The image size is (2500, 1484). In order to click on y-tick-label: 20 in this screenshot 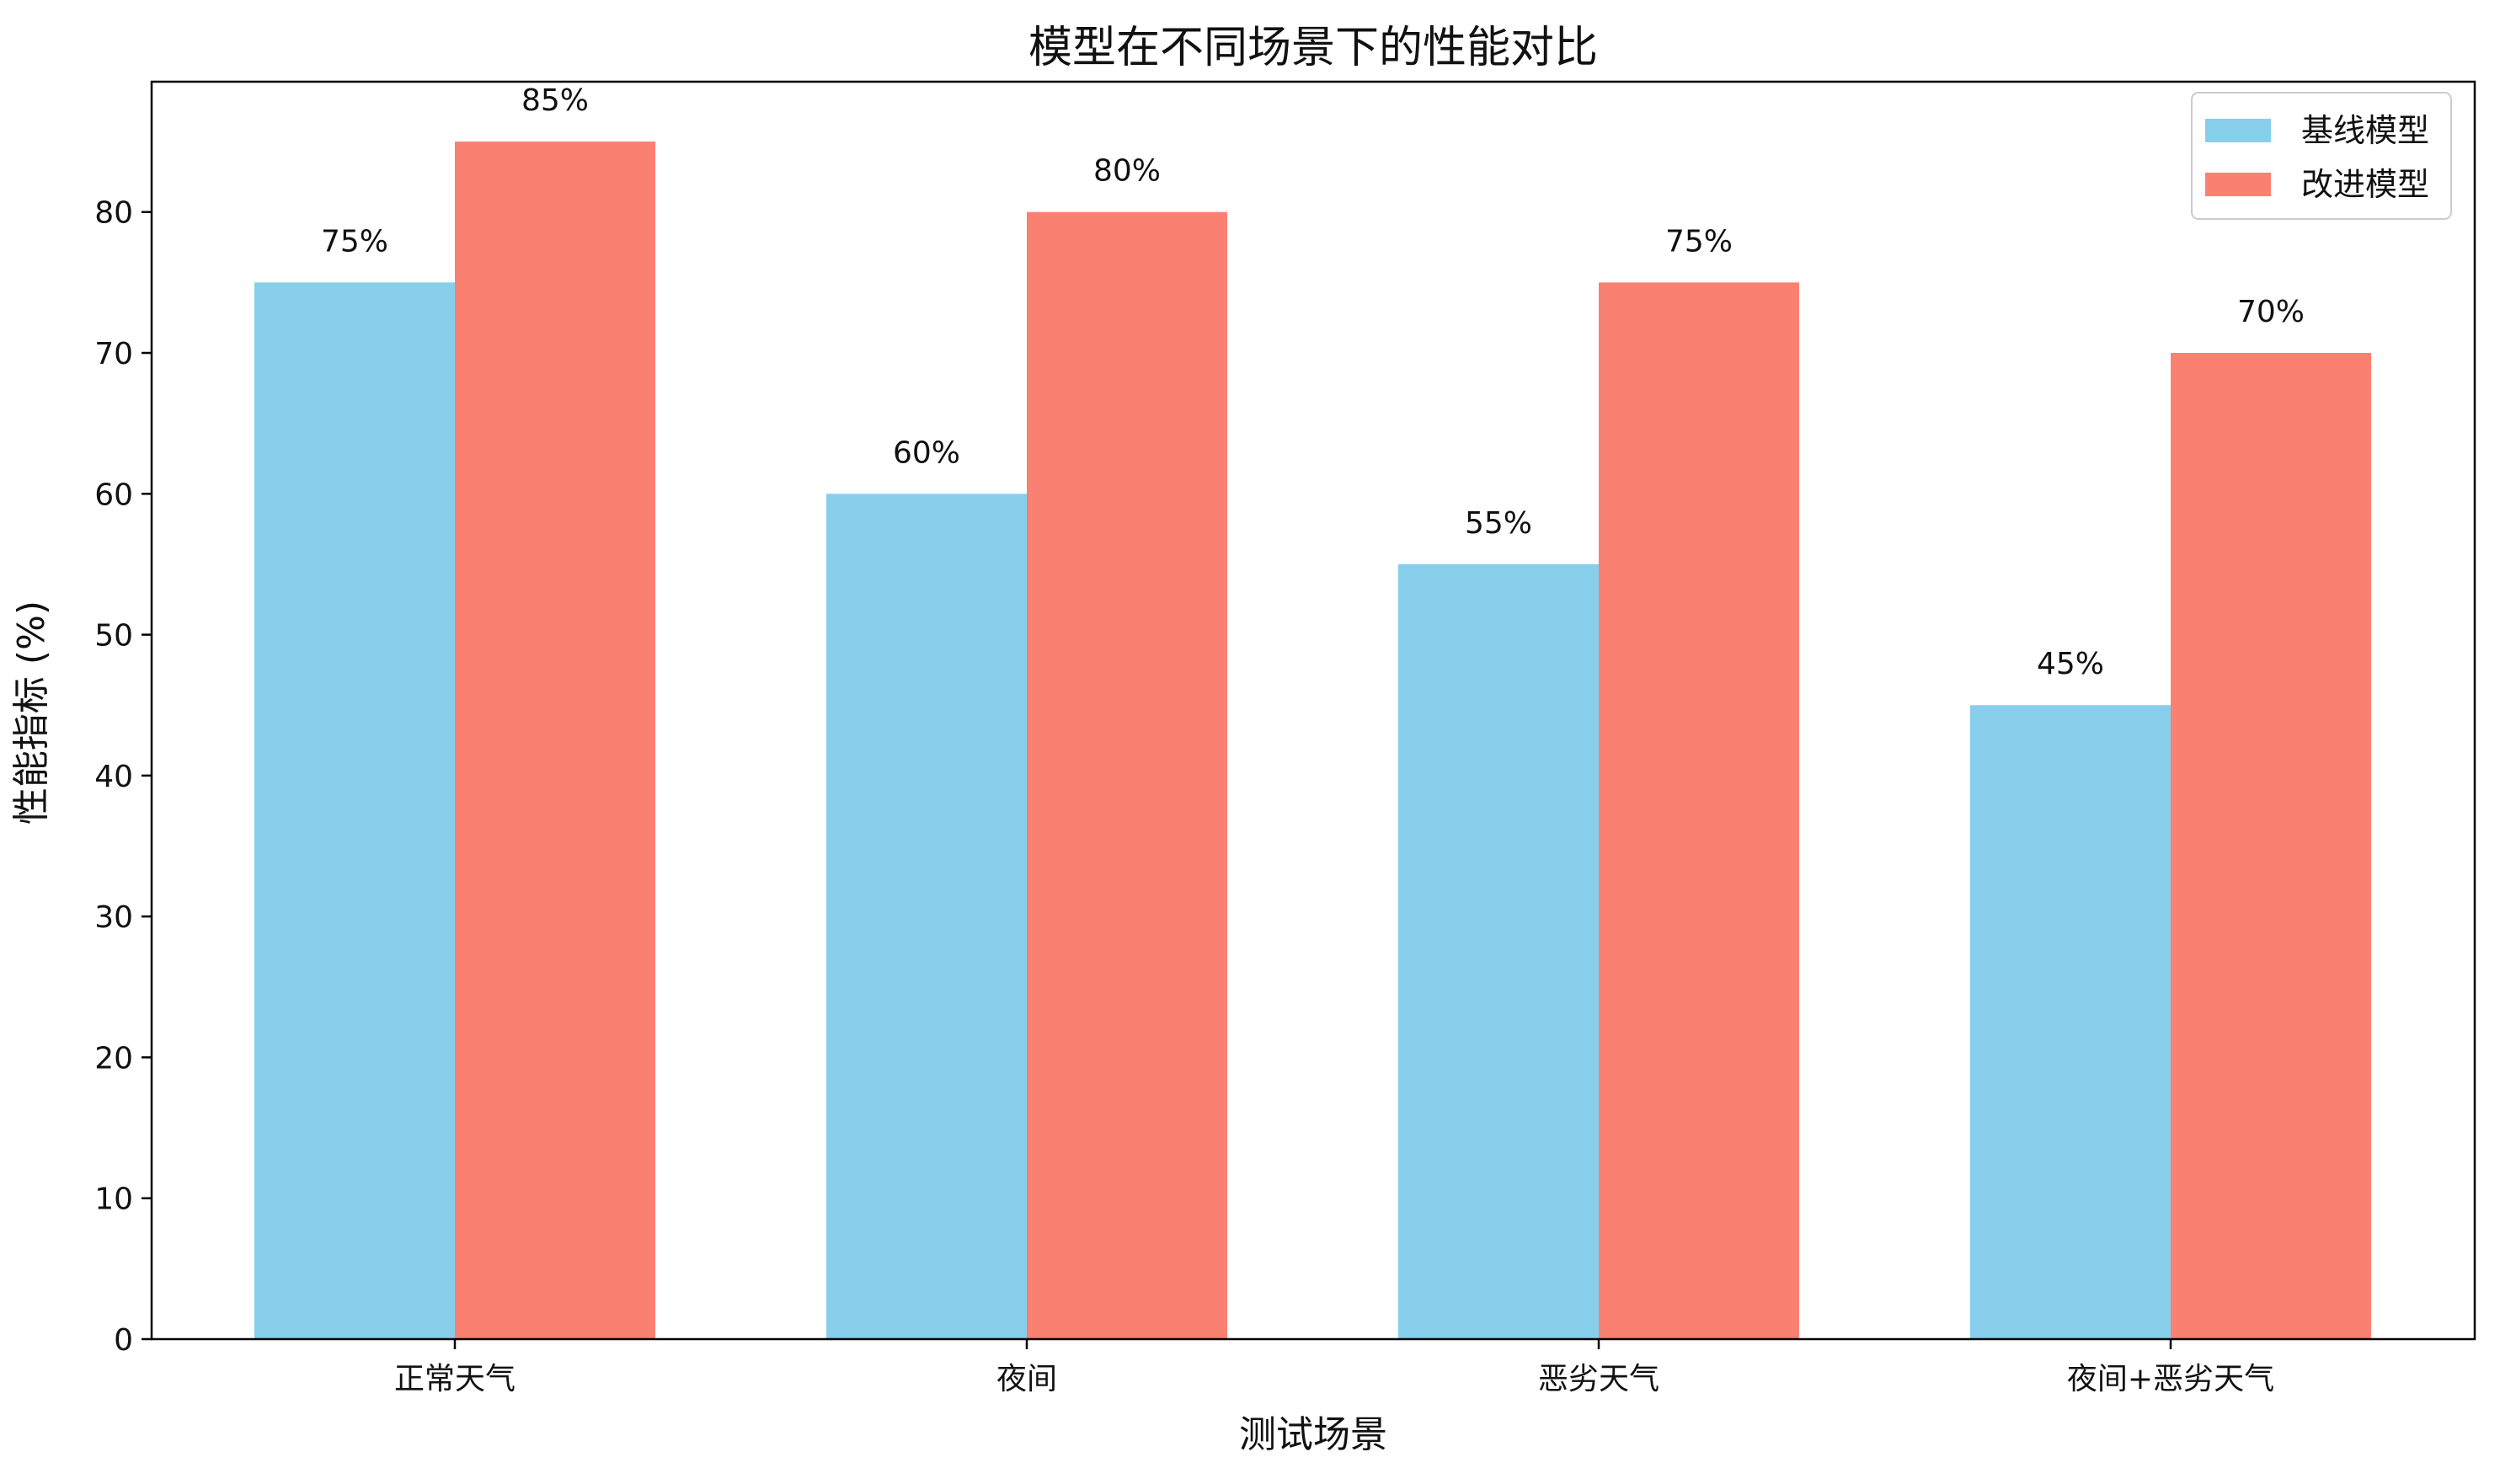, I will do `click(113, 1059)`.